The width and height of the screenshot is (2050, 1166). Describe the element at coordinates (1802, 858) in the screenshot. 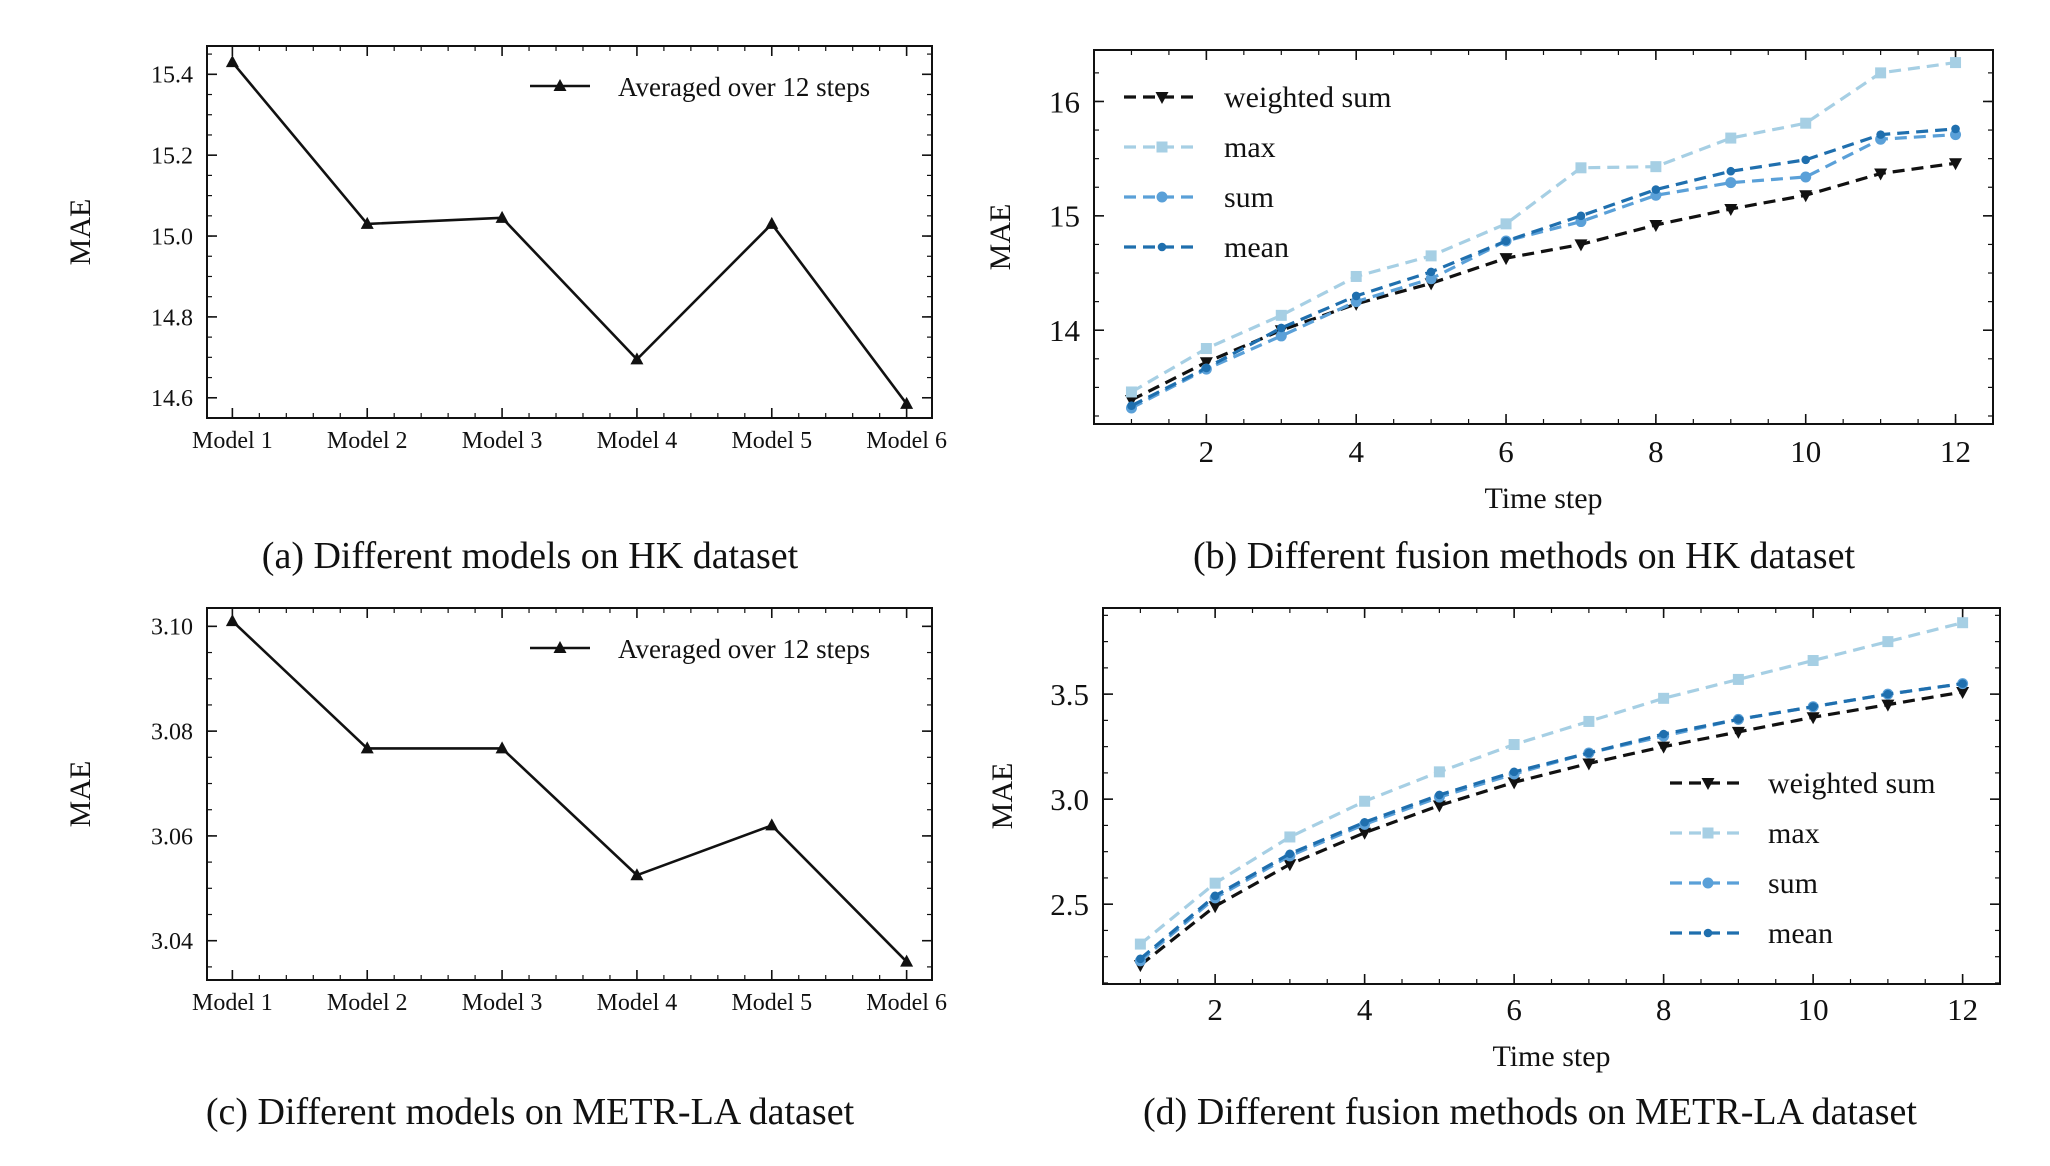

I see `legend-d: weighted sum max sum mean` at that location.